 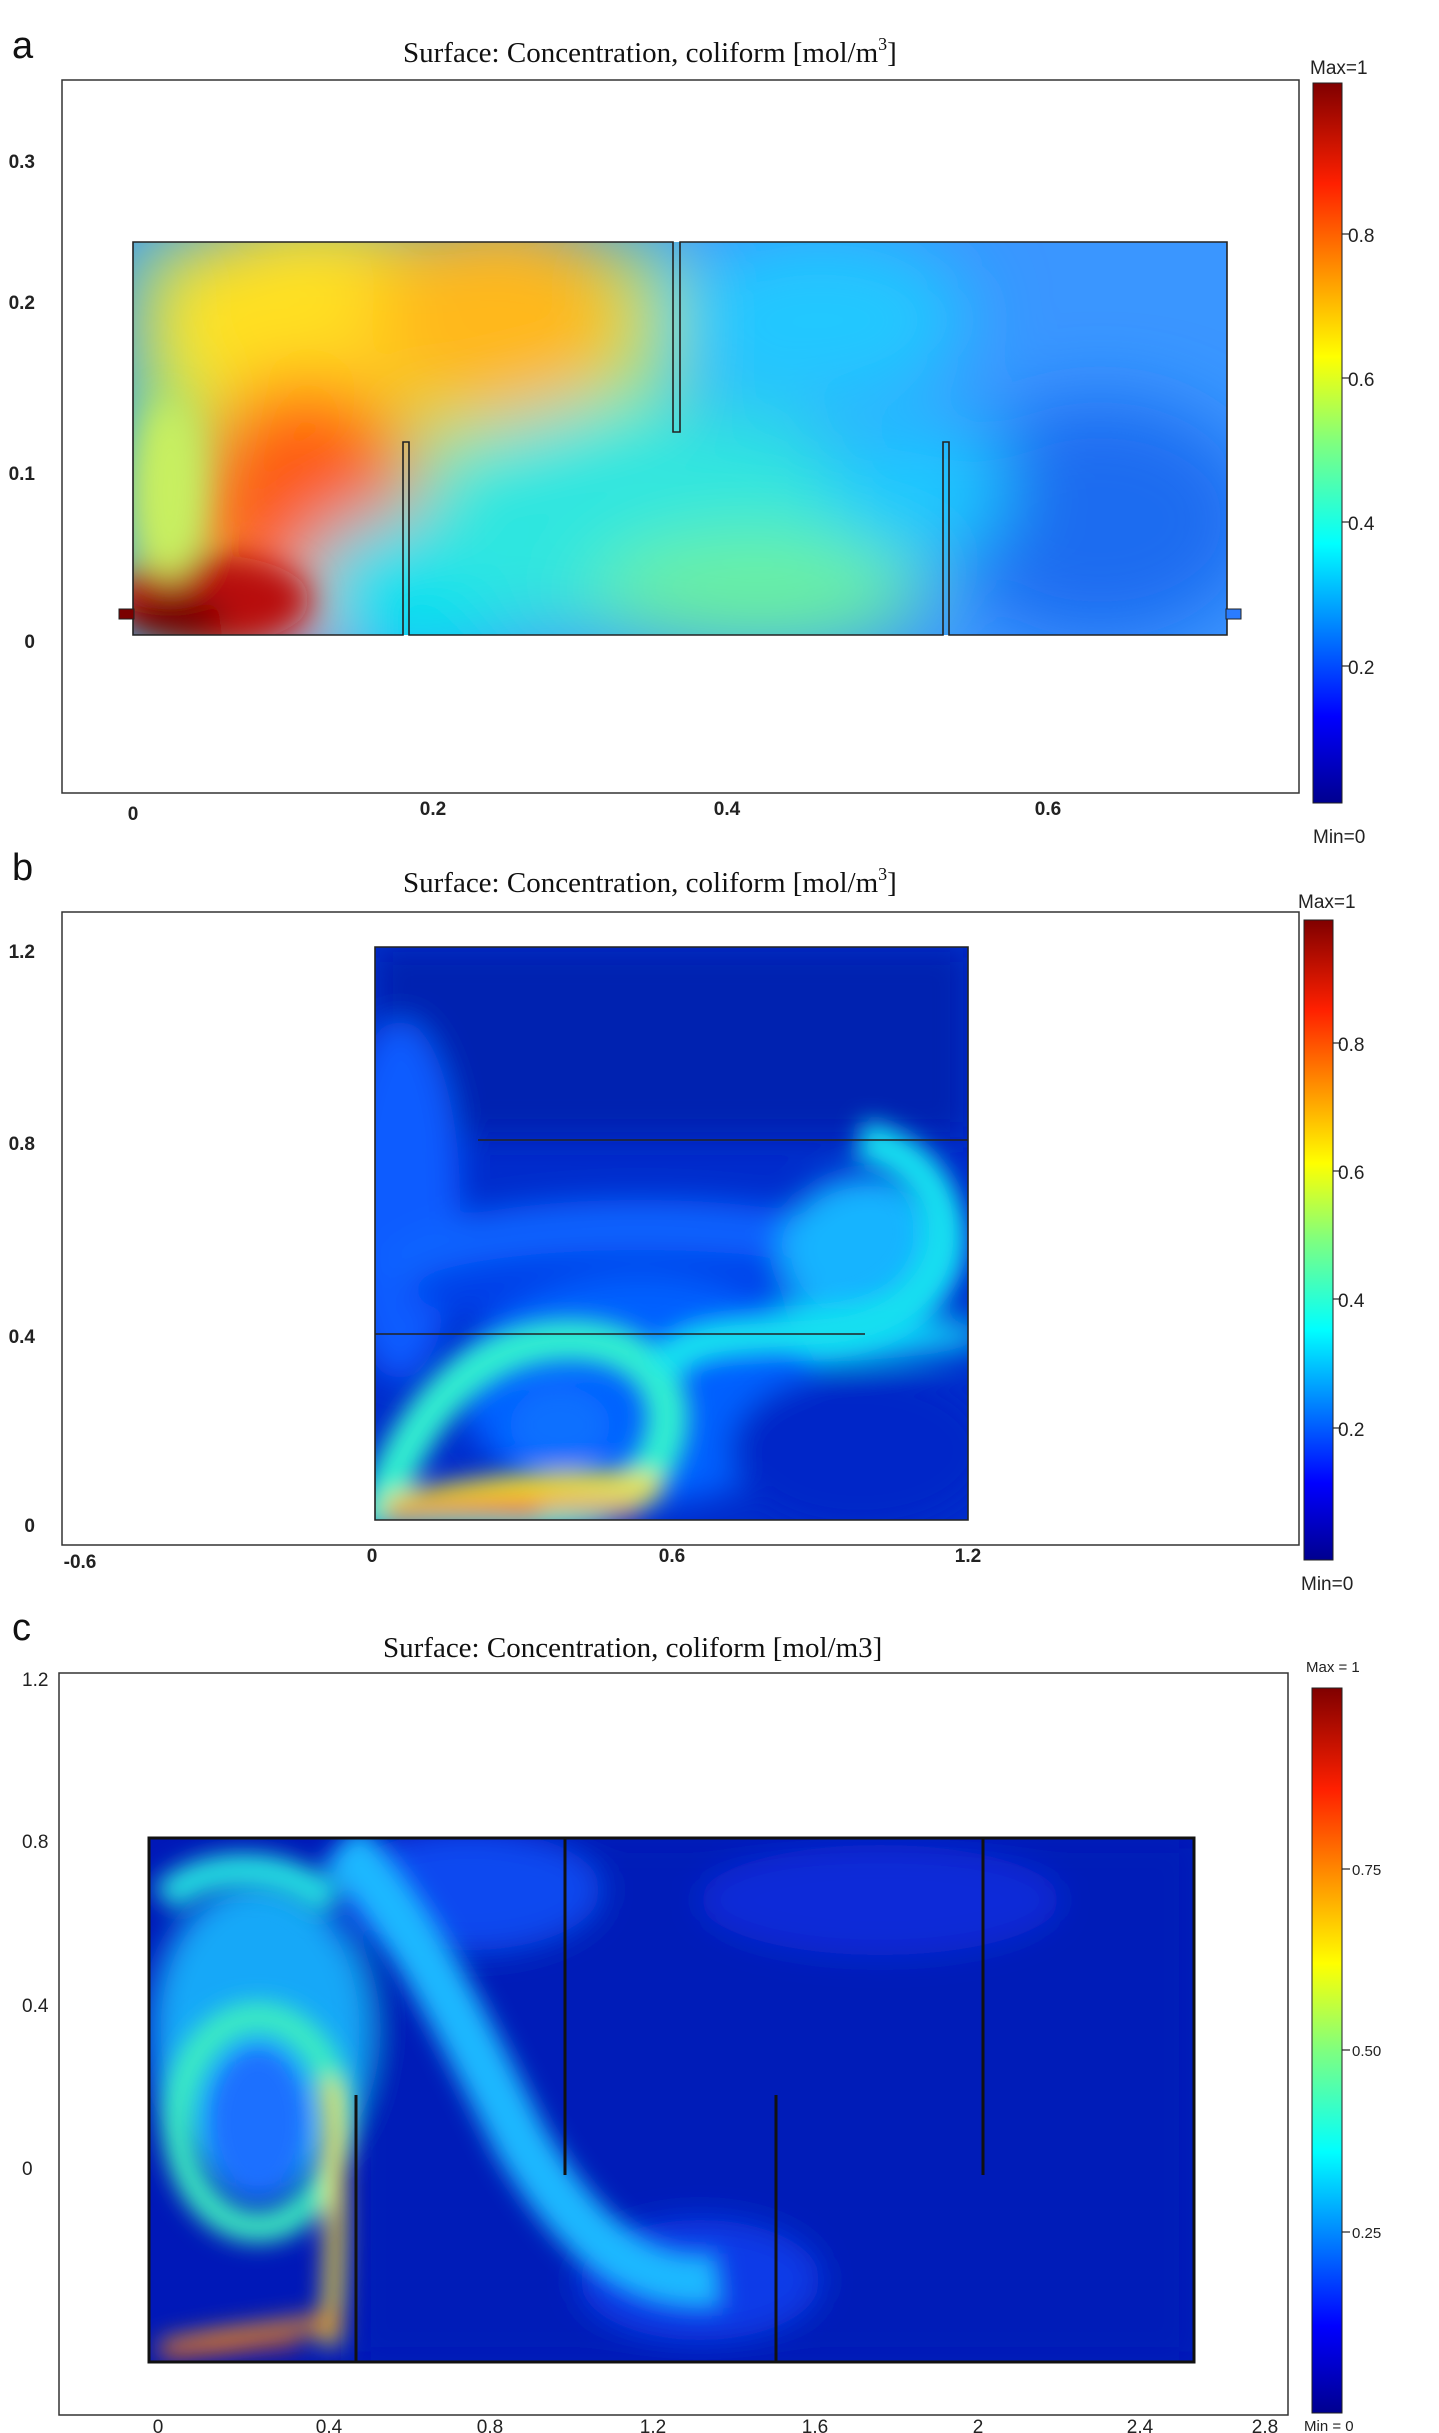 What do you see at coordinates (126, 614) in the screenshot?
I see `panel-a-inlet` at bounding box center [126, 614].